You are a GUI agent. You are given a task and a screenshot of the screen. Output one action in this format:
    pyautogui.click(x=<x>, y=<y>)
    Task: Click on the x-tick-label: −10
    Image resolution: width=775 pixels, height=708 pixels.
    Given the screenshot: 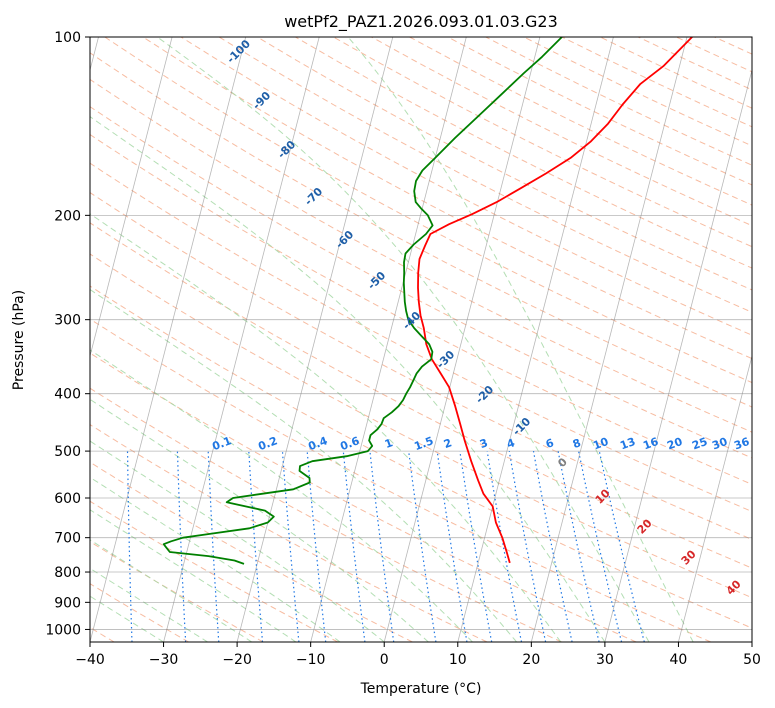 What is the action you would take?
    pyautogui.click(x=311, y=660)
    